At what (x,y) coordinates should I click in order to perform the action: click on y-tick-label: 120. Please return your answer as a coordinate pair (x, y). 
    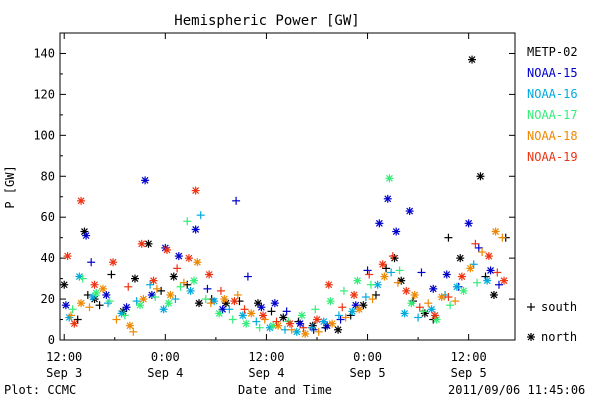
    Looking at the image, I should click on (44, 94).